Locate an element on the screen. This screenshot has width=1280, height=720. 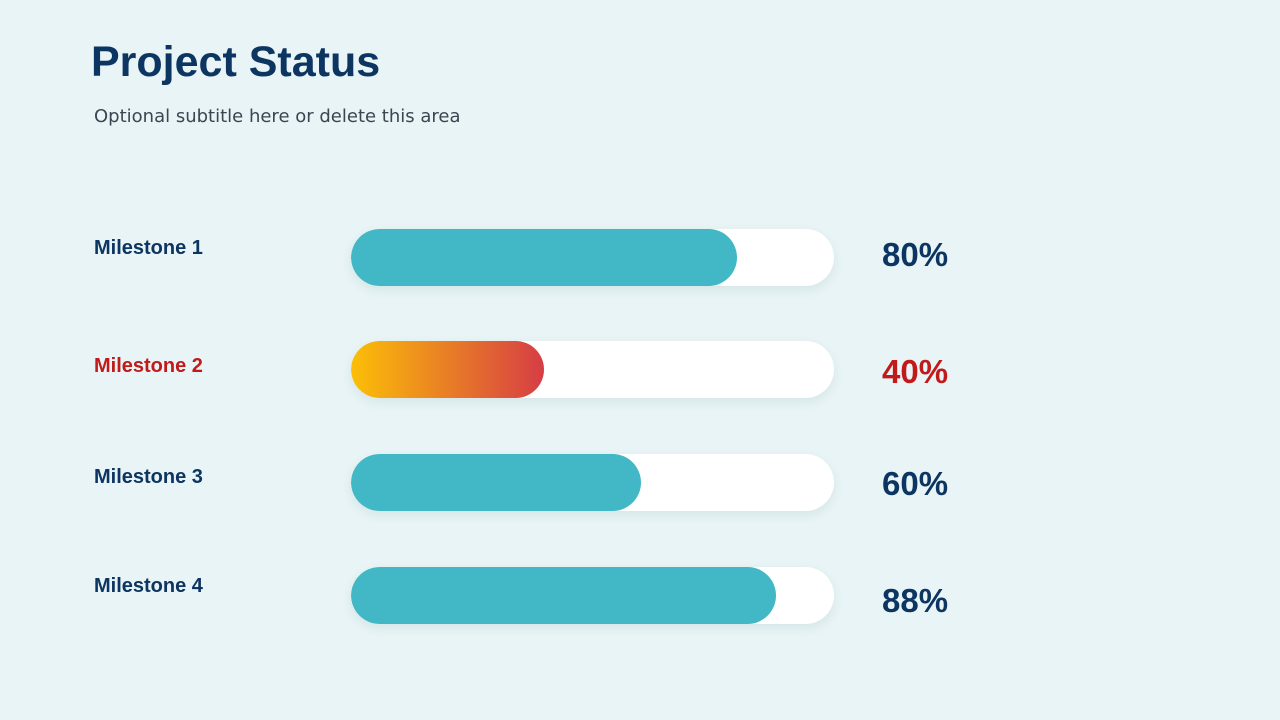
milestone-label: Milestone 2 is located at coordinates (148, 366).